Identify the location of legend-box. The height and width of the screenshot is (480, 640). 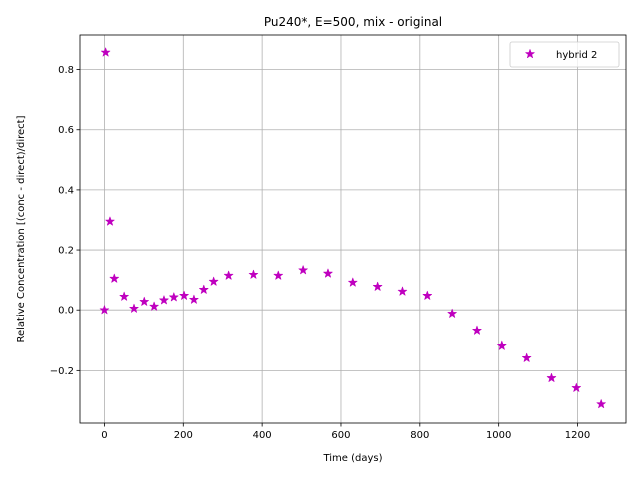
(564, 54).